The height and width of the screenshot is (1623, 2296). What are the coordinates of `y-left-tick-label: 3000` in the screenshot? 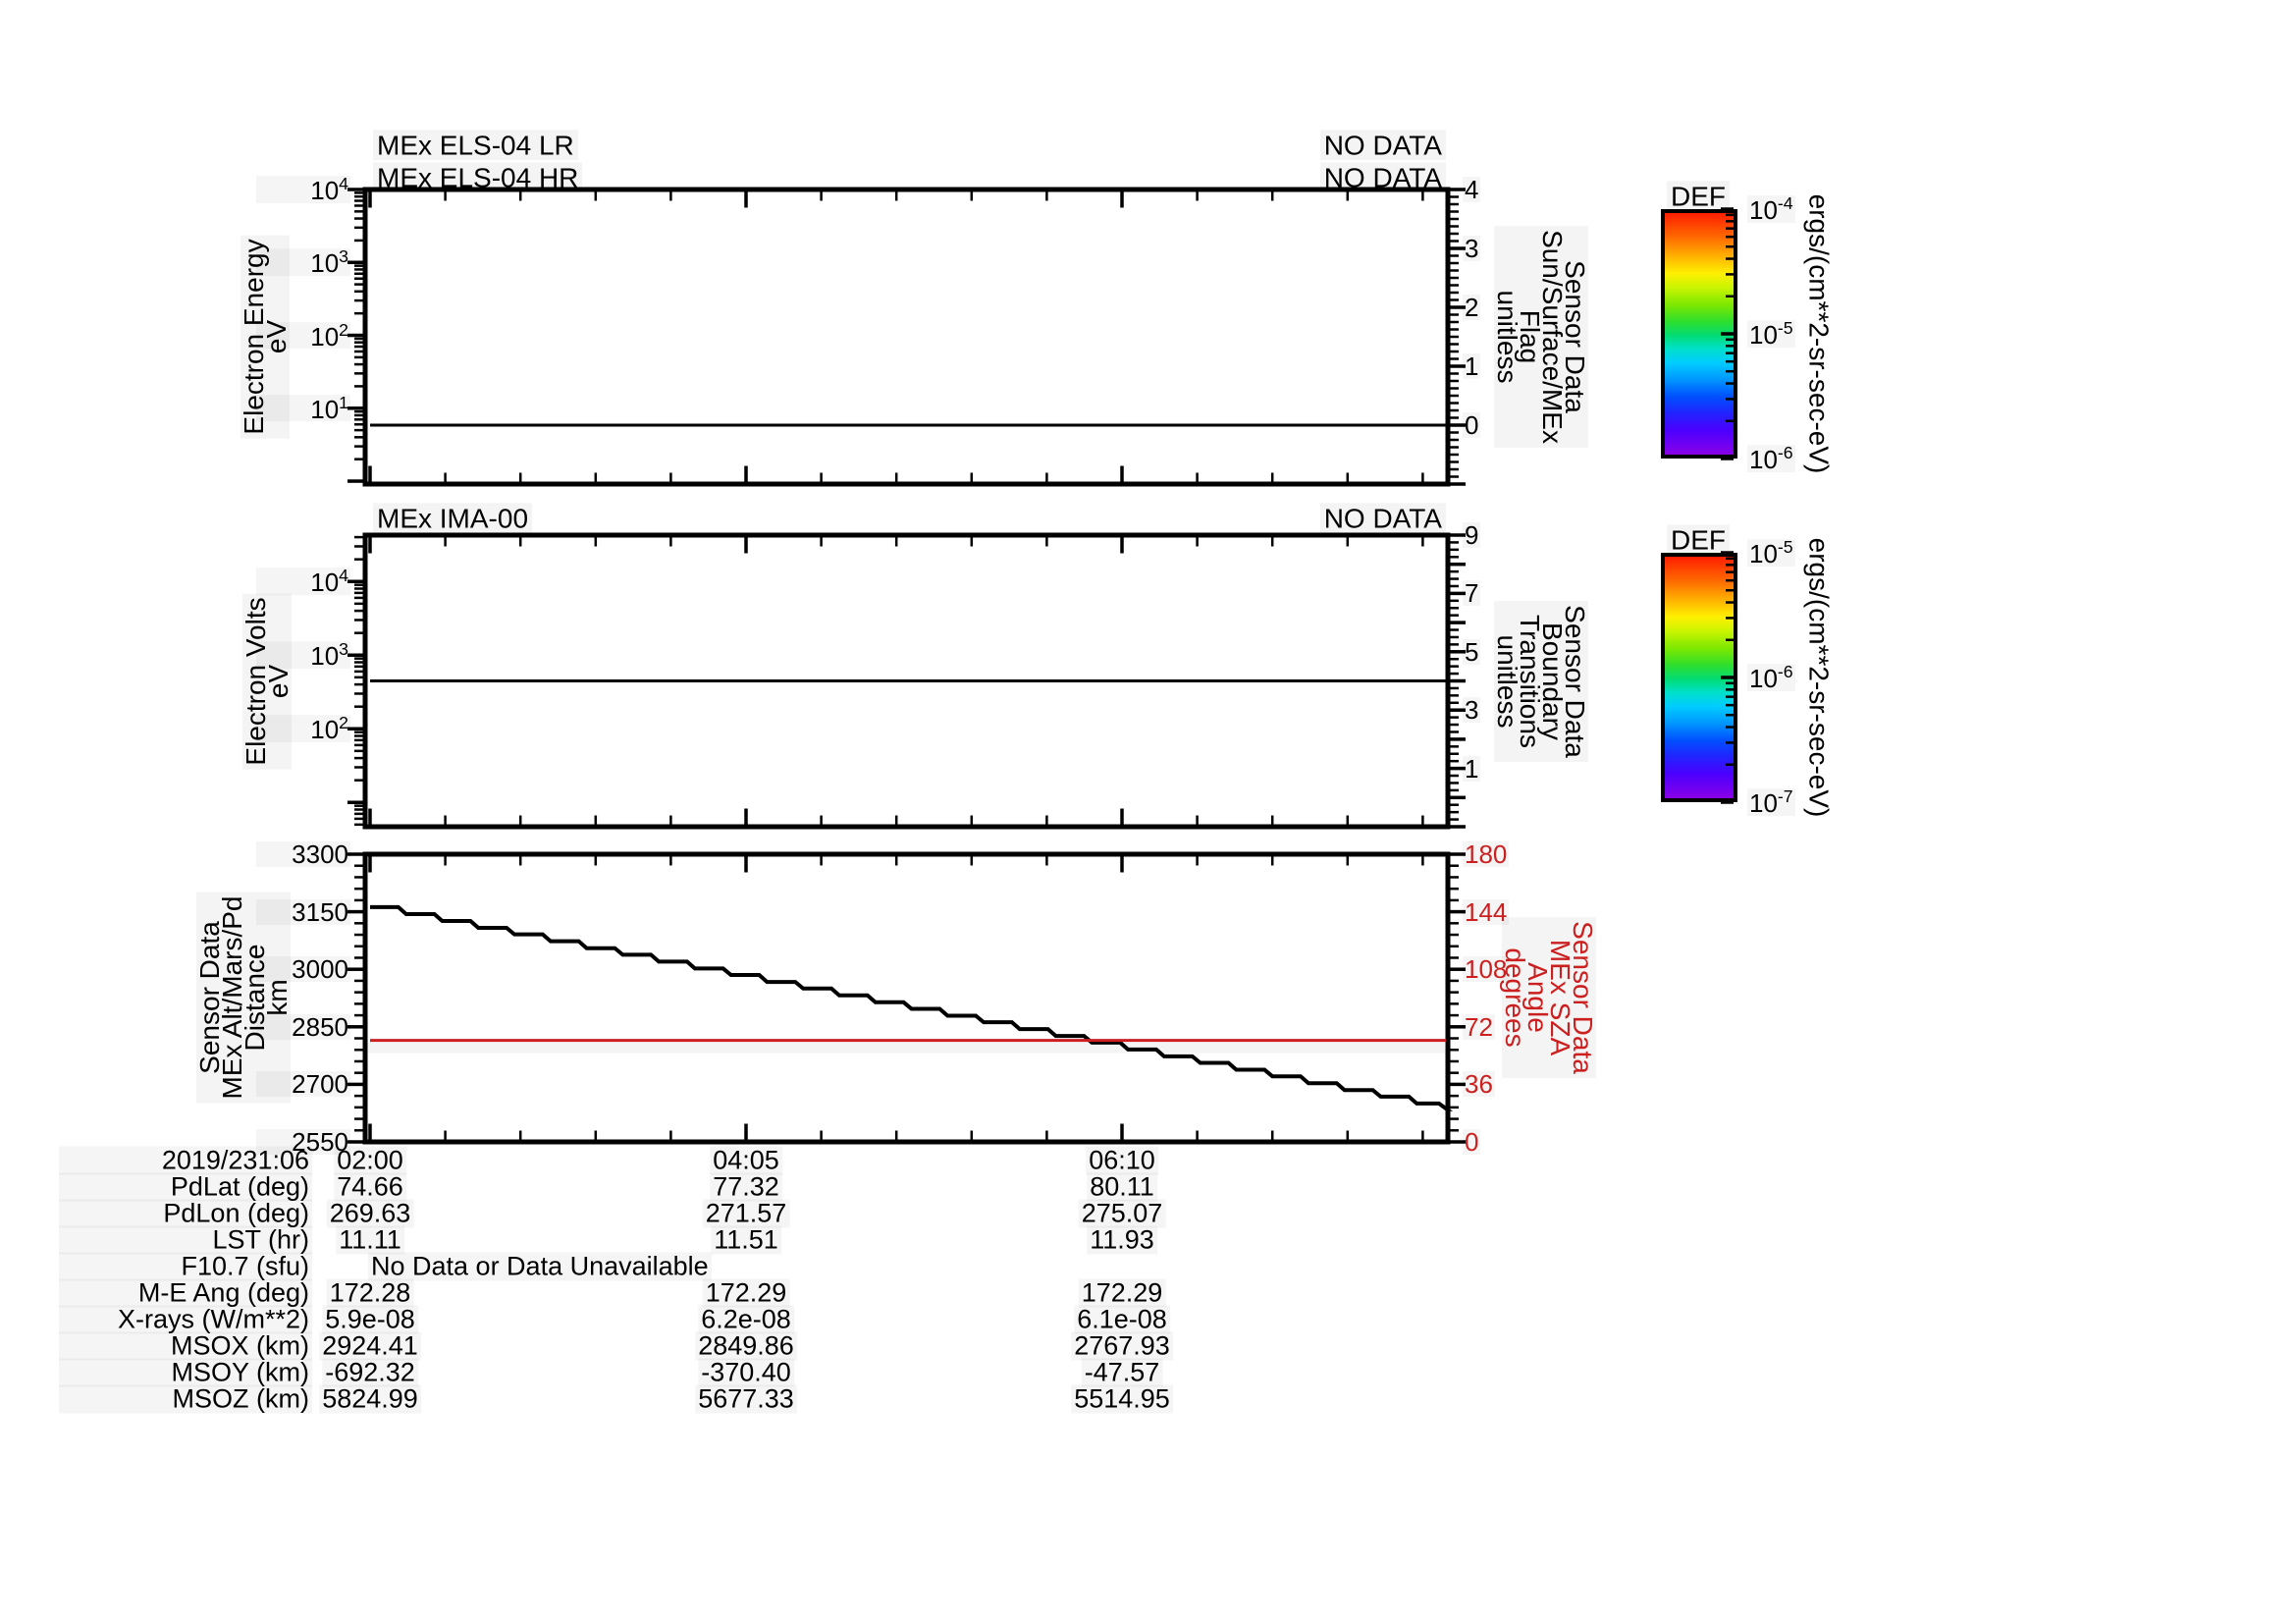 It's located at (303, 969).